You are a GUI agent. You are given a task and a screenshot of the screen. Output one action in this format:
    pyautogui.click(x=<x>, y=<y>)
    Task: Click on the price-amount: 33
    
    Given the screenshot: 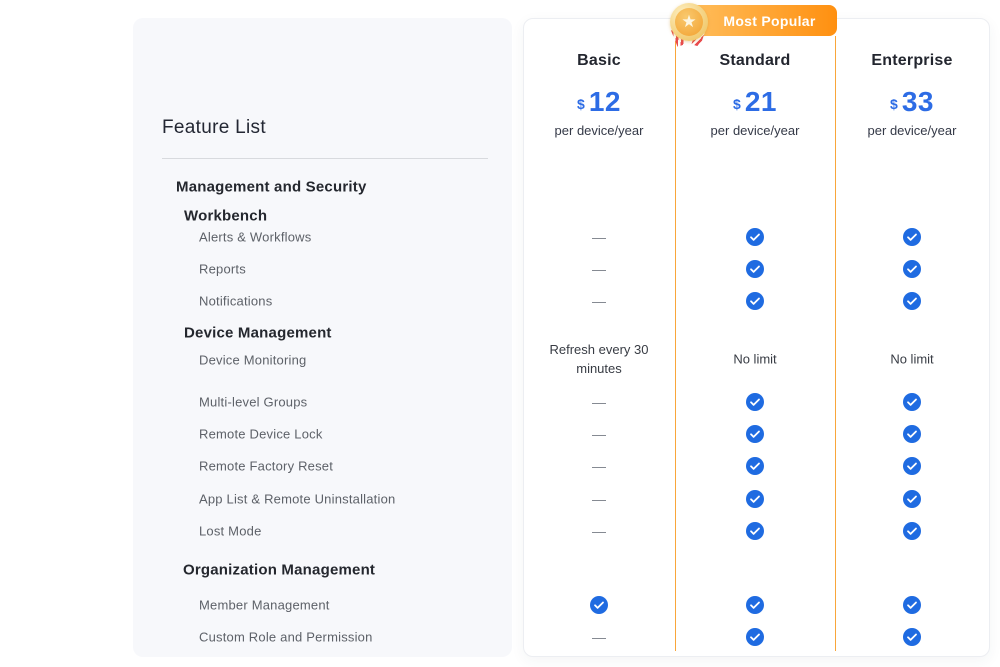 What is the action you would take?
    pyautogui.click(x=917, y=101)
    